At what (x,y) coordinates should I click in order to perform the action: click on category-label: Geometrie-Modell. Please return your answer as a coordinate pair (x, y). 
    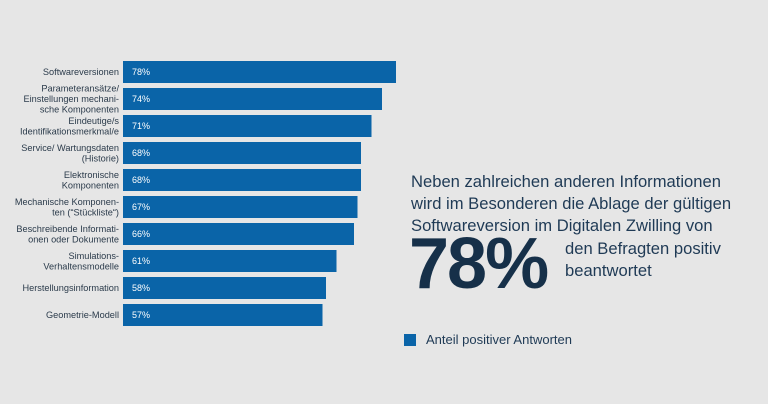
    Looking at the image, I should click on (82, 315).